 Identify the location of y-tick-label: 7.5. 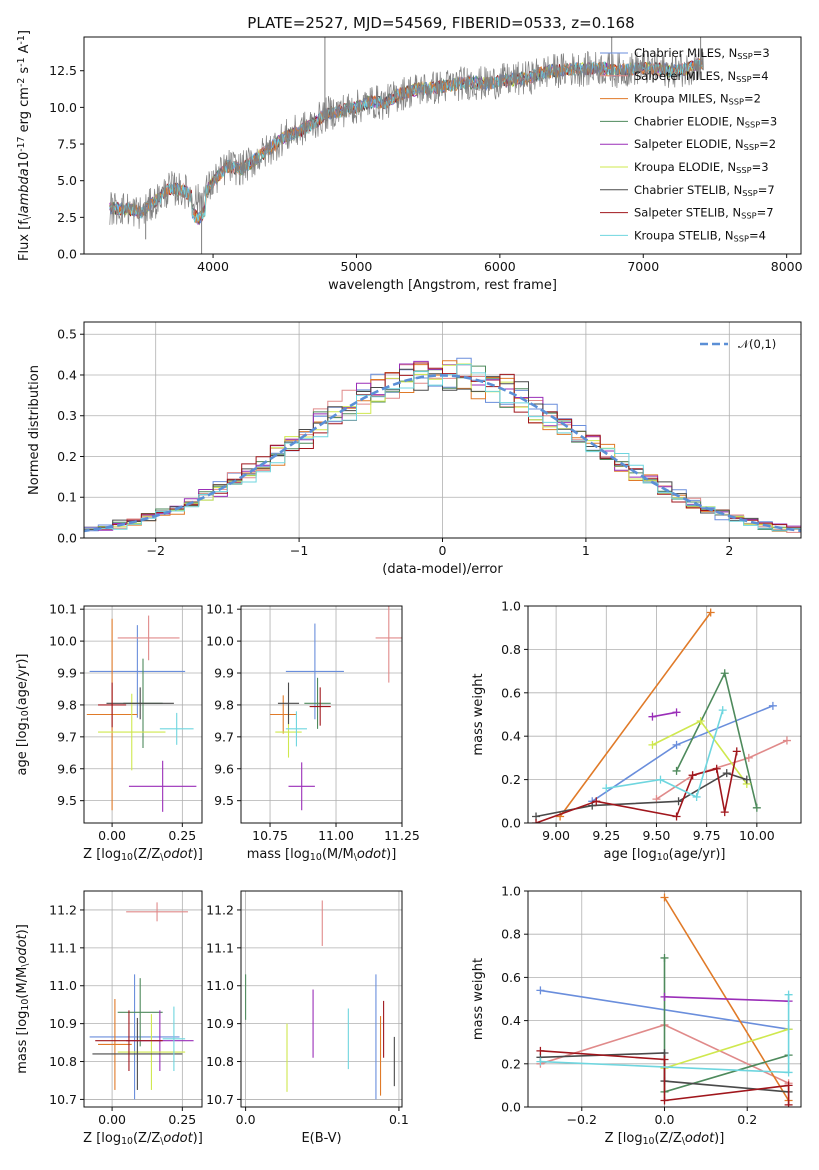
(67, 144).